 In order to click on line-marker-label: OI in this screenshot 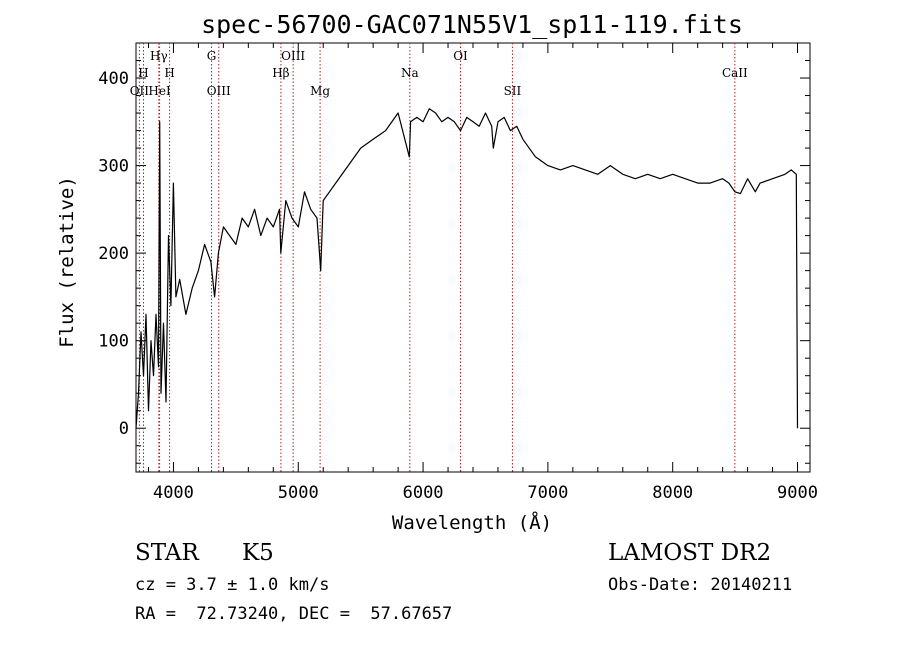, I will do `click(460, 56)`.